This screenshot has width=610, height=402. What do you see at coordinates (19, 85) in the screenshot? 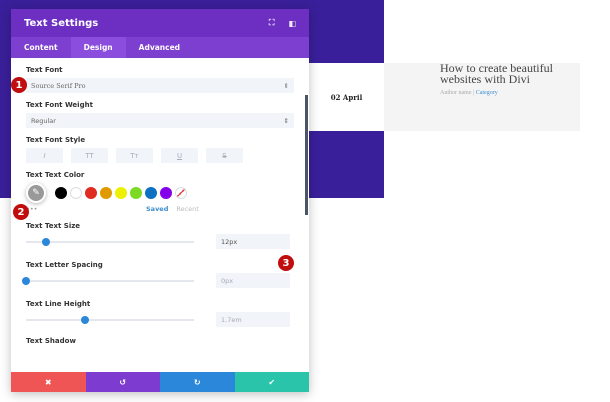
I see `step-badge-1: 1` at bounding box center [19, 85].